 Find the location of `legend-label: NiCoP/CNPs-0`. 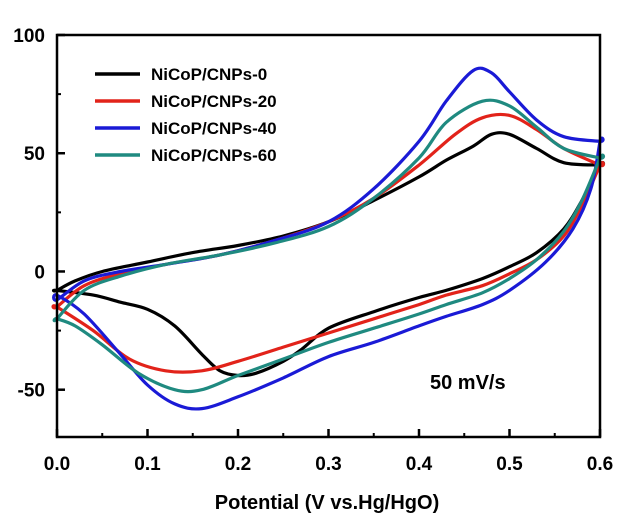

legend-label: NiCoP/CNPs-0 is located at coordinates (209, 74).